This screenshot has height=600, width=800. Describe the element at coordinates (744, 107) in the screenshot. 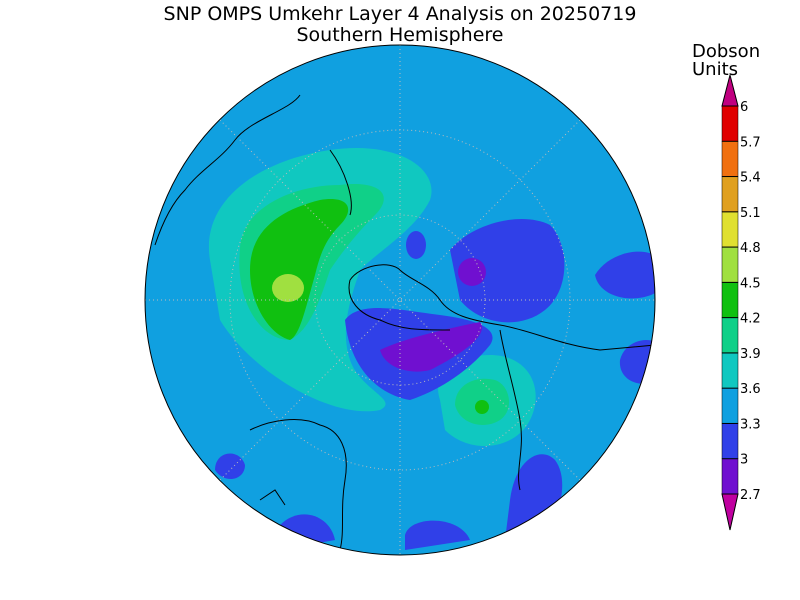

I see `colorbar-tick-label: 6` at that location.